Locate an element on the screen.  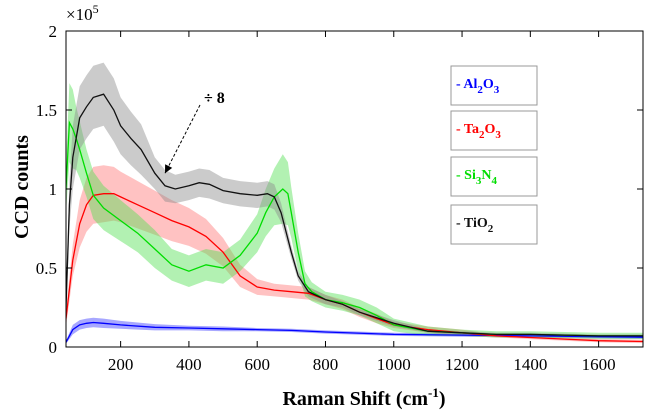
x-axis-title-main: Raman Shift (cm is located at coordinates (355, 399).